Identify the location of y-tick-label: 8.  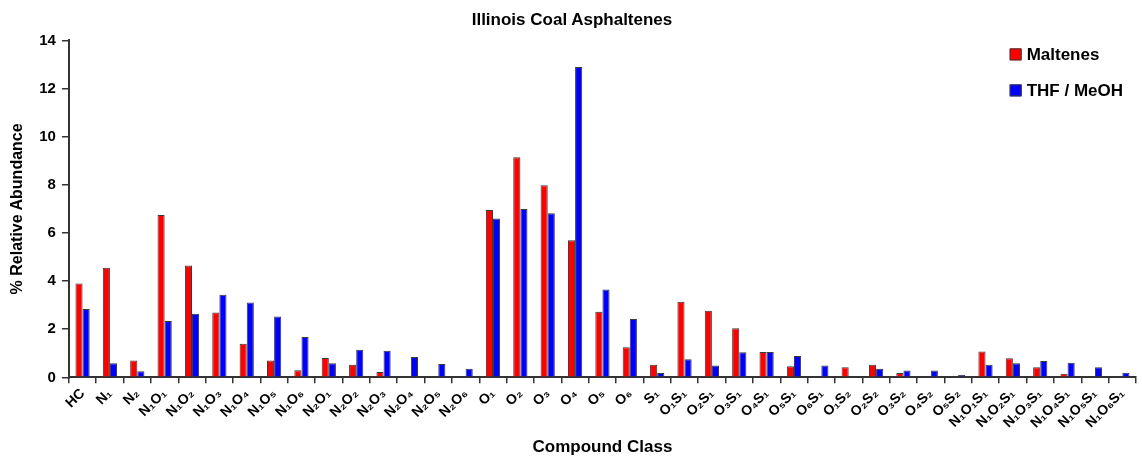
(51, 183).